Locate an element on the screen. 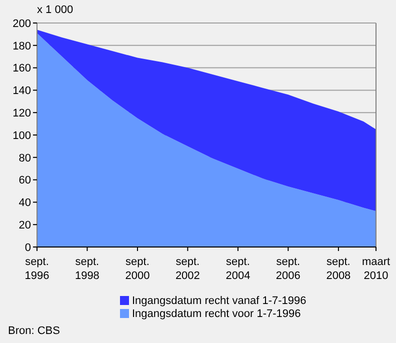 The width and height of the screenshot is (396, 343). x-tick-label: sept. 2008 is located at coordinates (338, 269).